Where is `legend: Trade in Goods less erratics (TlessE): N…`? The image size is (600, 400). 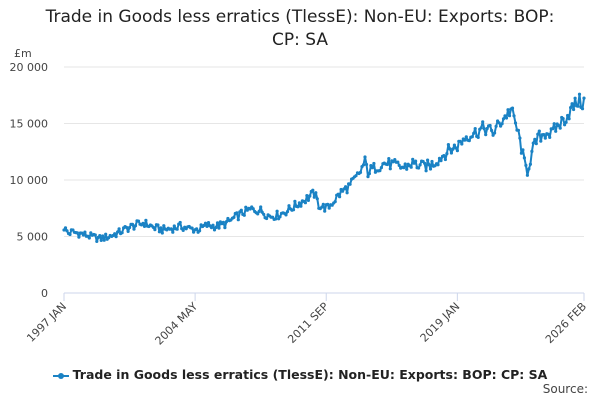
legend: Trade in Goods less erratics (TlessE): N… is located at coordinates (300, 374).